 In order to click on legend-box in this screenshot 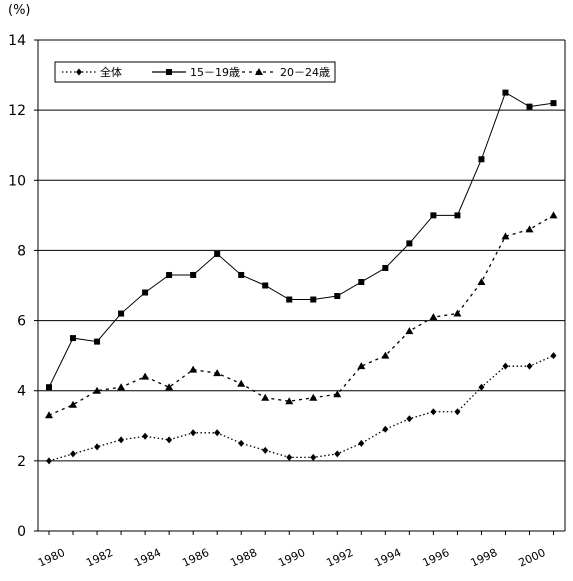, I will do `click(195, 72)`.